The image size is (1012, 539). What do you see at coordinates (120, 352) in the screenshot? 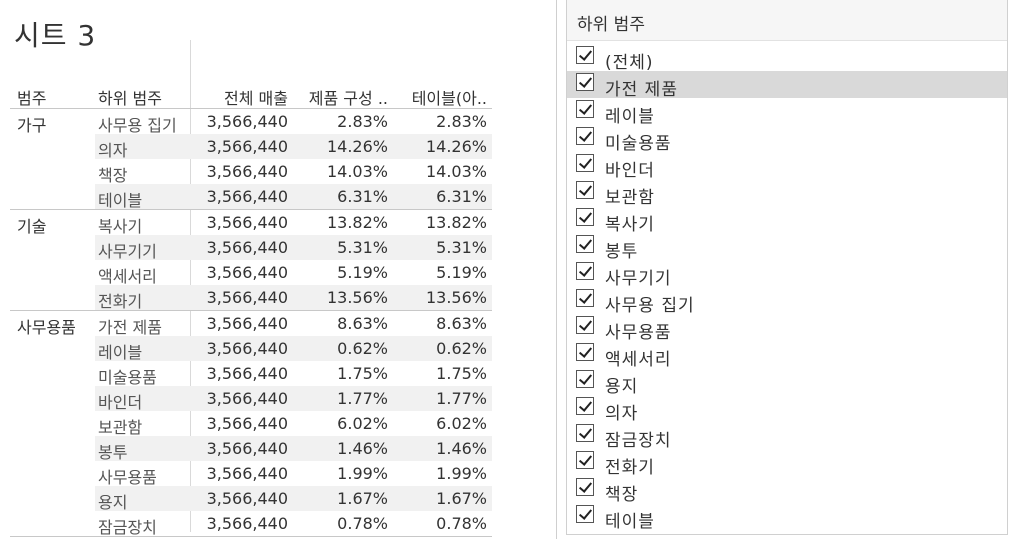
I see `subcategory-cell: 레이블` at bounding box center [120, 352].